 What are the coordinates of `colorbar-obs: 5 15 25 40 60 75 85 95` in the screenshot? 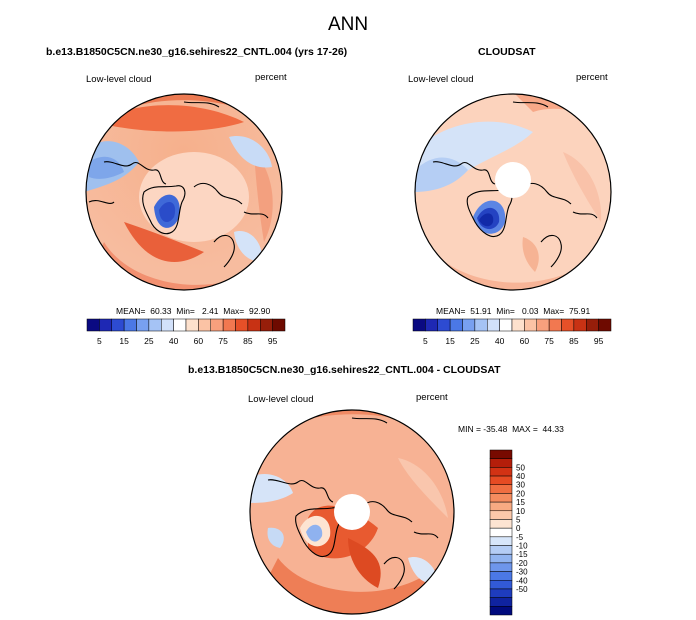 It's located at (512, 332).